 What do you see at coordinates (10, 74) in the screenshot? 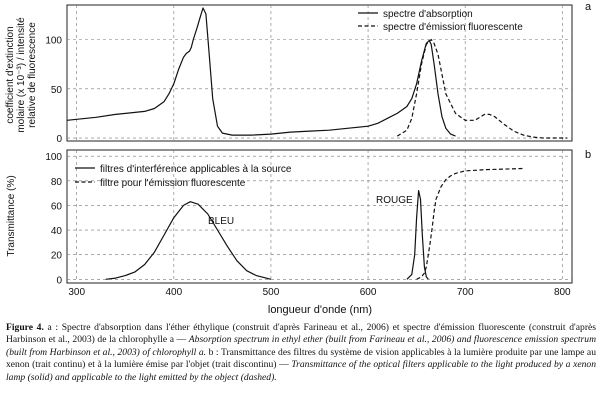
I see `panel-a-ylabel-line-1: coefficient d'extinction` at bounding box center [10, 74].